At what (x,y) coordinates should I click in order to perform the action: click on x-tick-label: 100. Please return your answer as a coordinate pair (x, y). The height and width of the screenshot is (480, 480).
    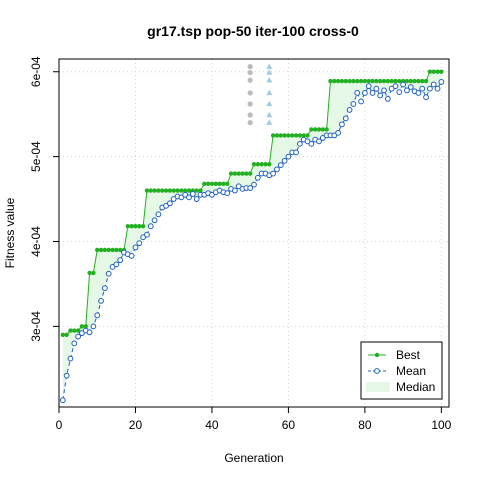
    Looking at the image, I should click on (441, 425).